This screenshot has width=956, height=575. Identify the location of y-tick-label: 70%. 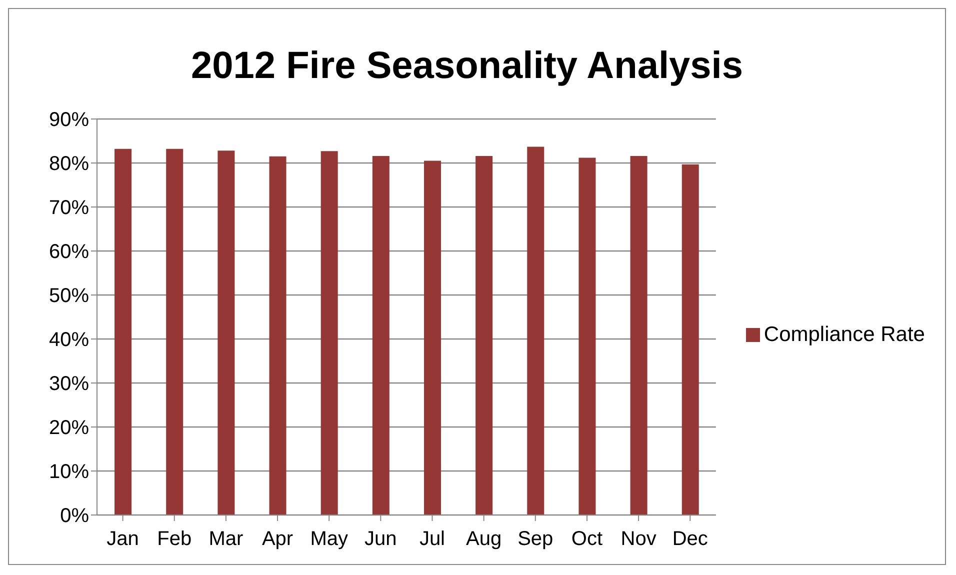
(69, 208).